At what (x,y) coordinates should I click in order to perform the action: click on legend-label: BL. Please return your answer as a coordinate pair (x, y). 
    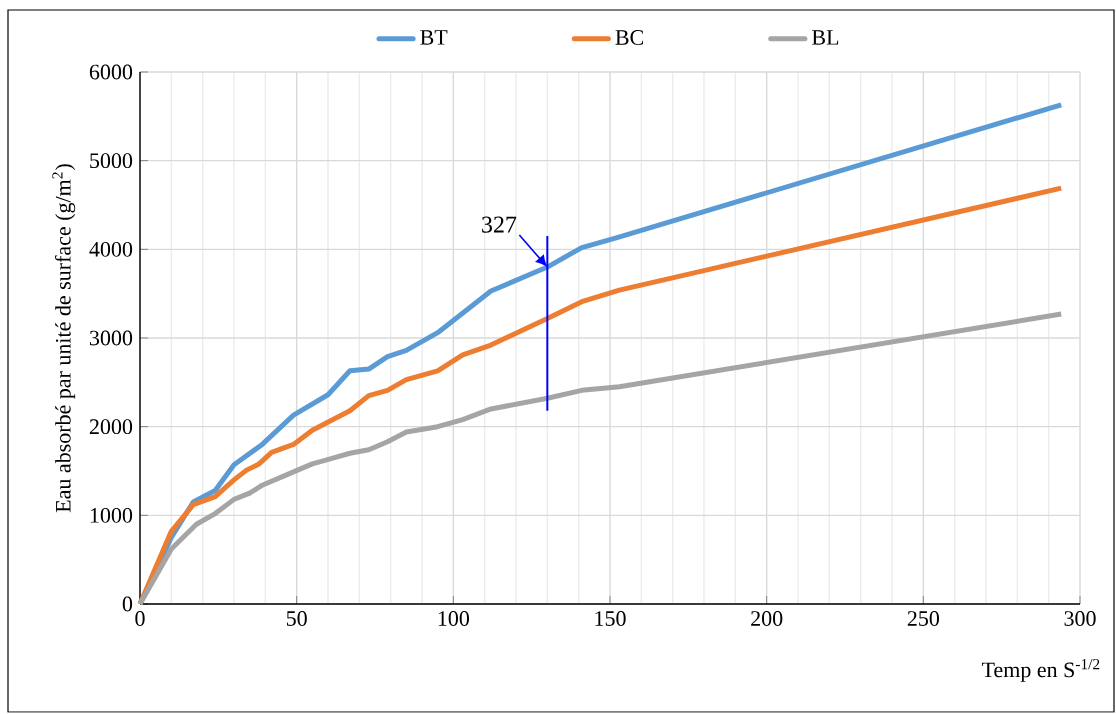
    Looking at the image, I should click on (825, 37).